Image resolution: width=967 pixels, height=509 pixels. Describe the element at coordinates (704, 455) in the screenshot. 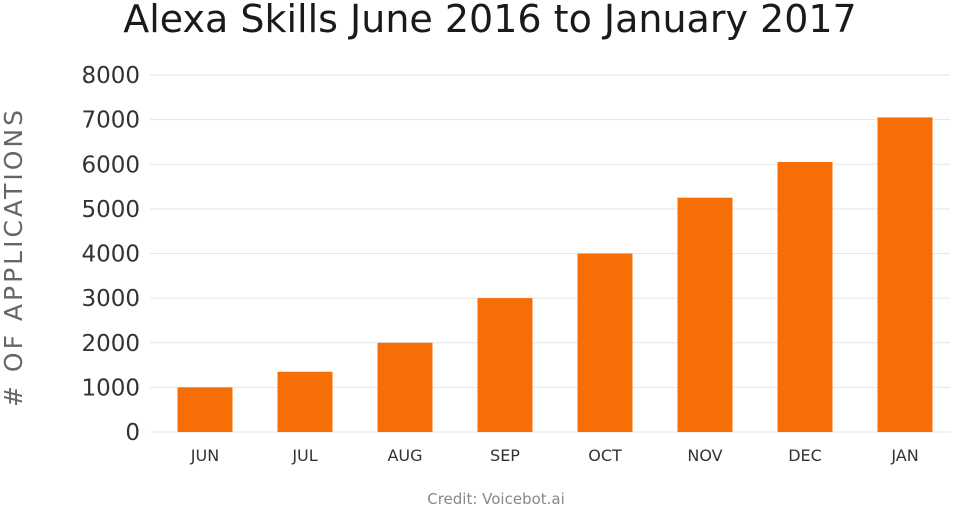

I see `x-tick-label: NOV` at that location.